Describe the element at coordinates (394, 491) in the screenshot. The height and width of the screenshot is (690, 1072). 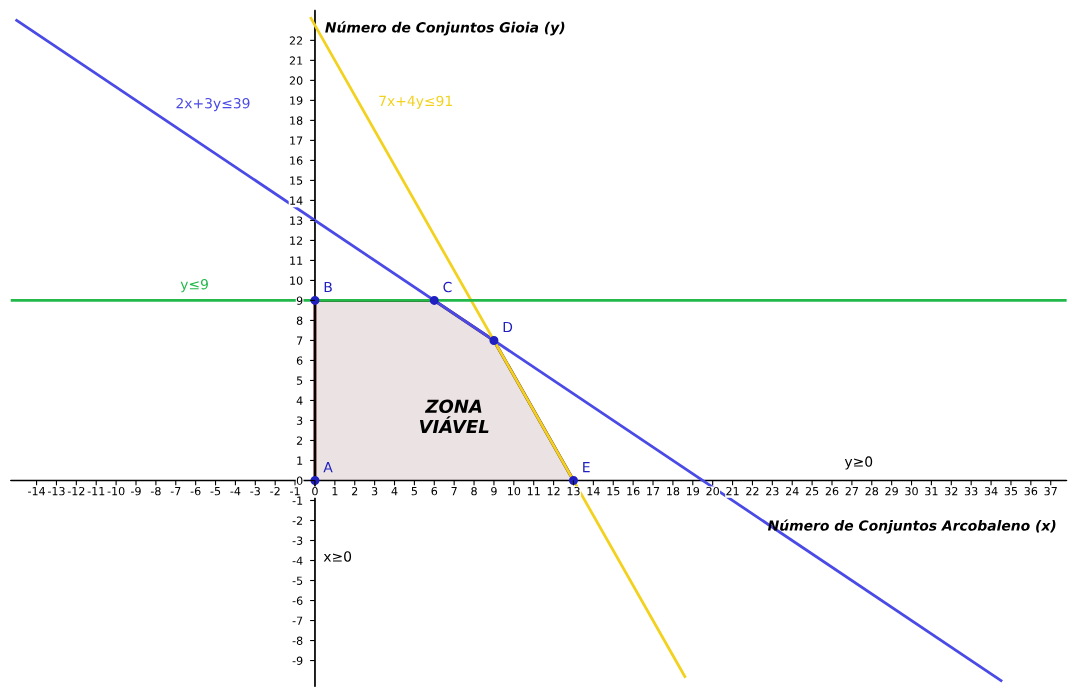
I see `x-tick-label: 4` at that location.